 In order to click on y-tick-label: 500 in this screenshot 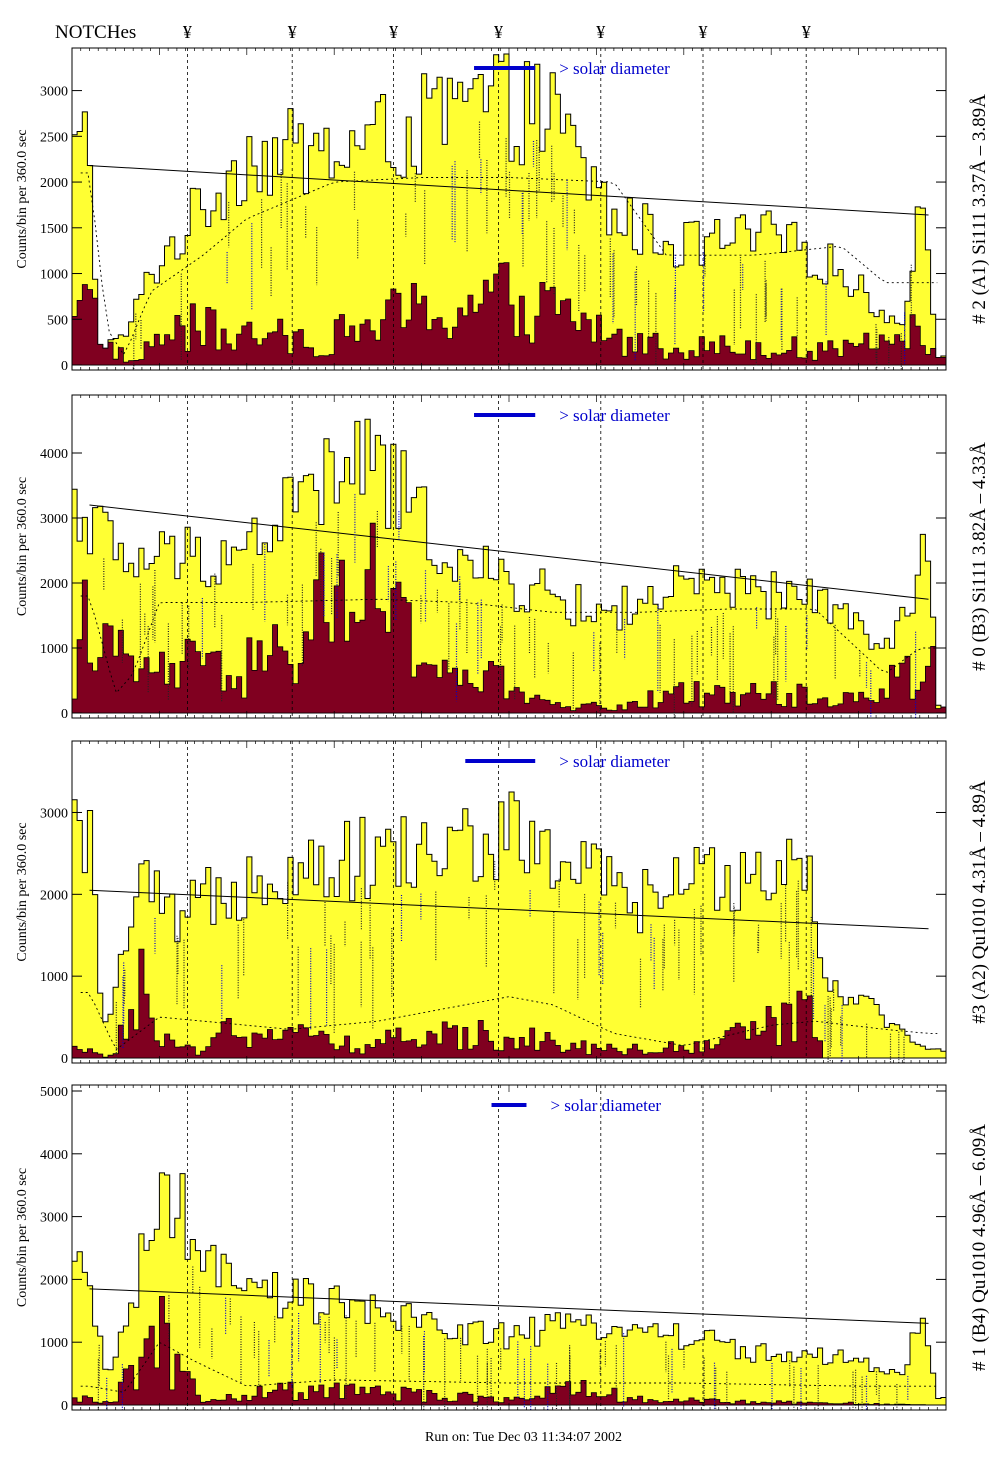, I will do `click(57, 320)`.